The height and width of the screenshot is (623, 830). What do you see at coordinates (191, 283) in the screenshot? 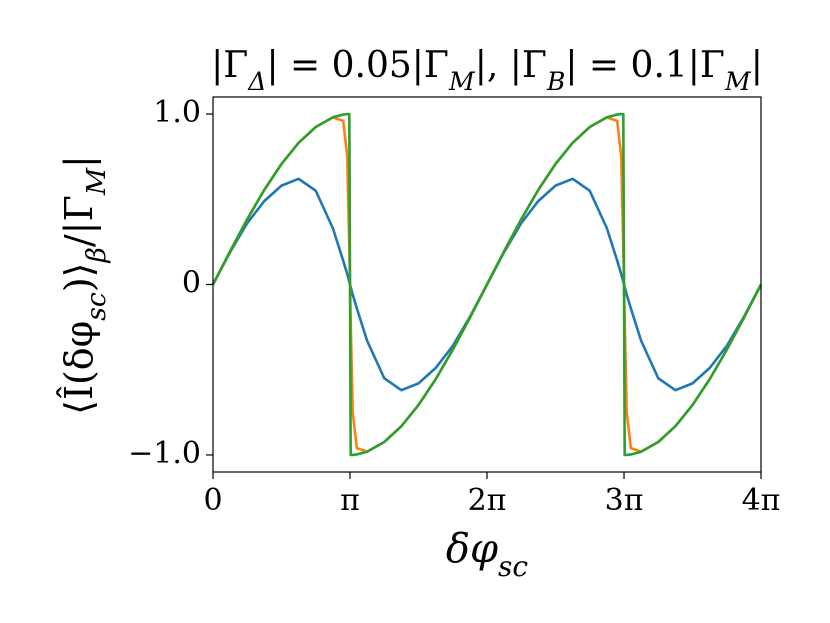
I see `y-tick-label: 0` at bounding box center [191, 283].